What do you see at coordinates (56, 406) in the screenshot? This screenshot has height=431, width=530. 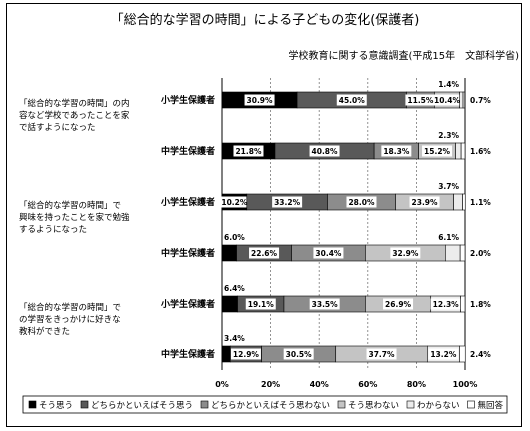 I see `legend-label: そう思う` at bounding box center [56, 406].